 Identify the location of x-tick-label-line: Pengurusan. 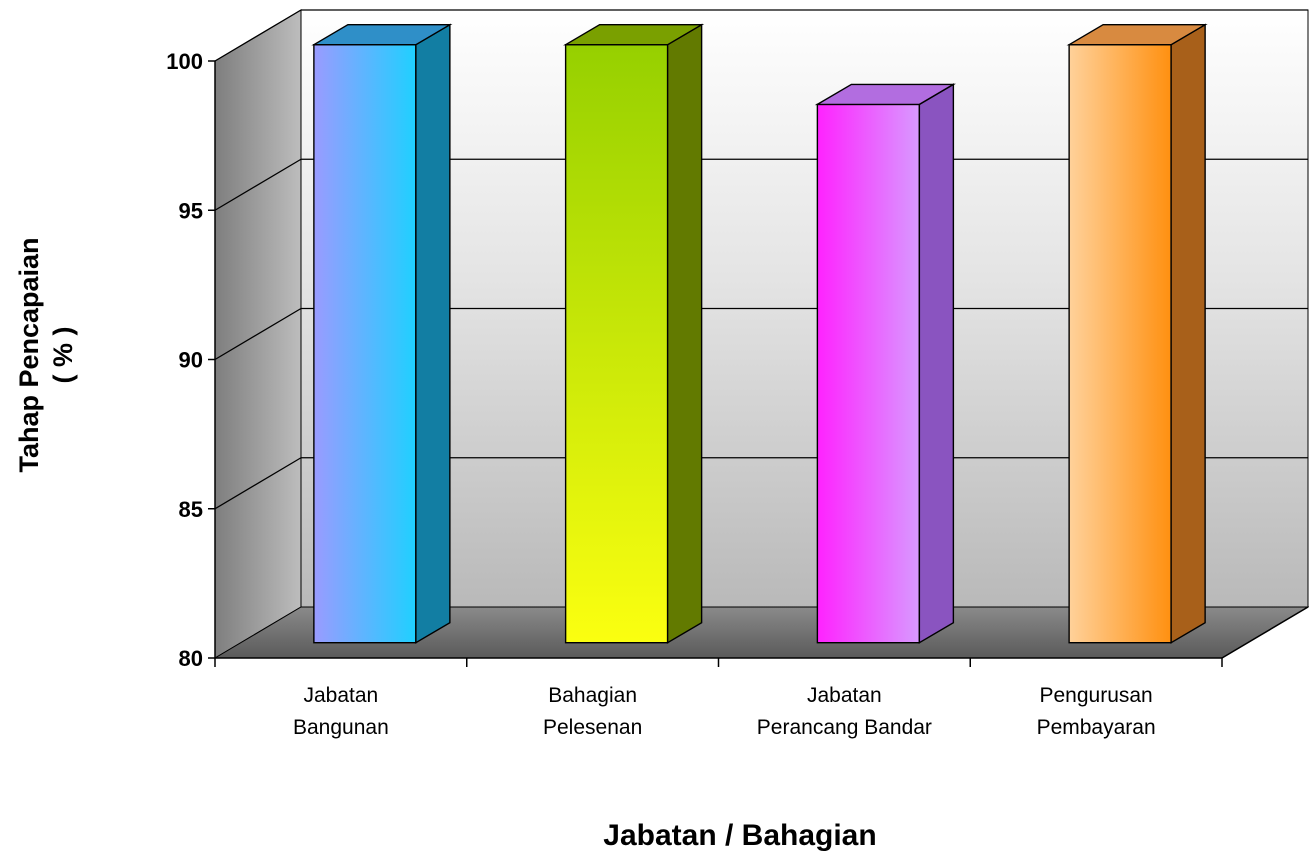
(1095, 695).